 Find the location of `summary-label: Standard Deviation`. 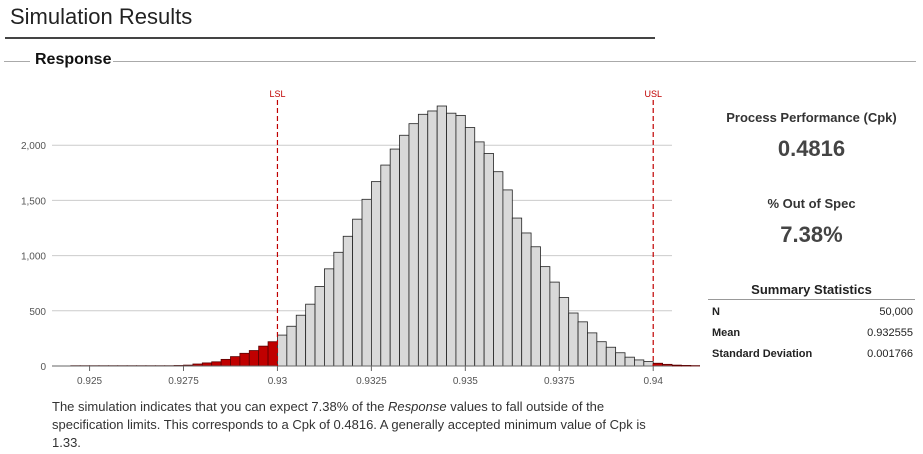

summary-label: Standard Deviation is located at coordinates (762, 354).